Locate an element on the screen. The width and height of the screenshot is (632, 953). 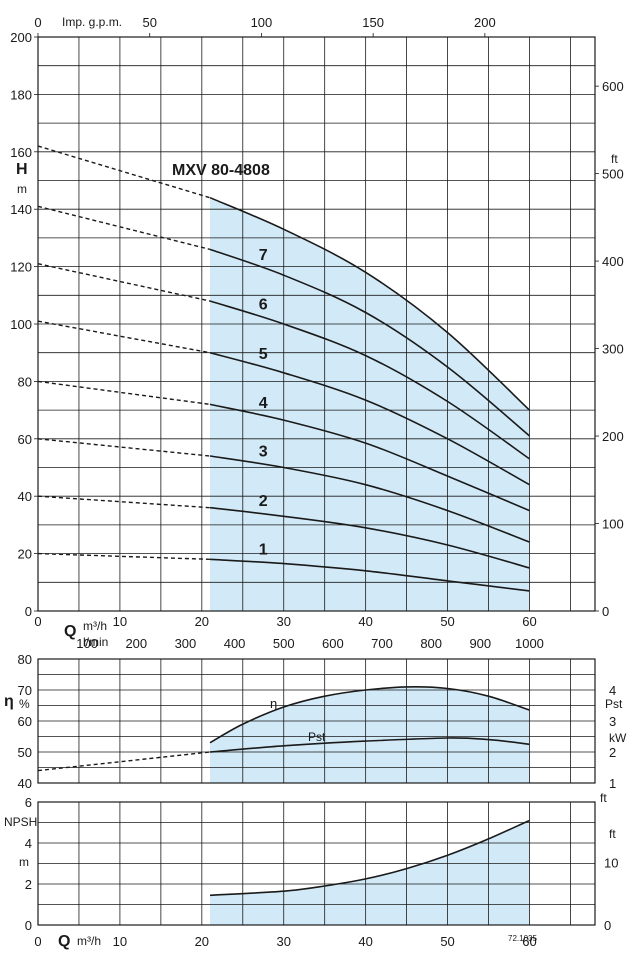
npsh-tick-label: 0 is located at coordinates (28, 925).